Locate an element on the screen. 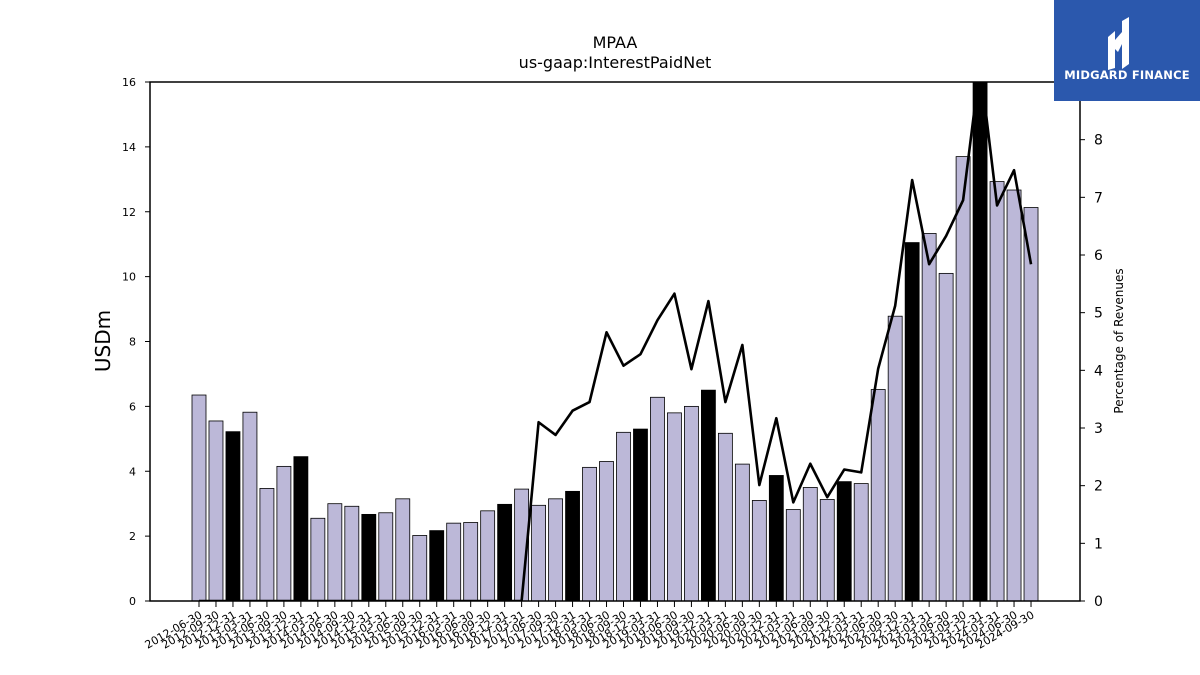 The width and height of the screenshot is (1200, 675). y-axis-left: 0 2 4 6 8 10 12 14 16 is located at coordinates (136, 342).